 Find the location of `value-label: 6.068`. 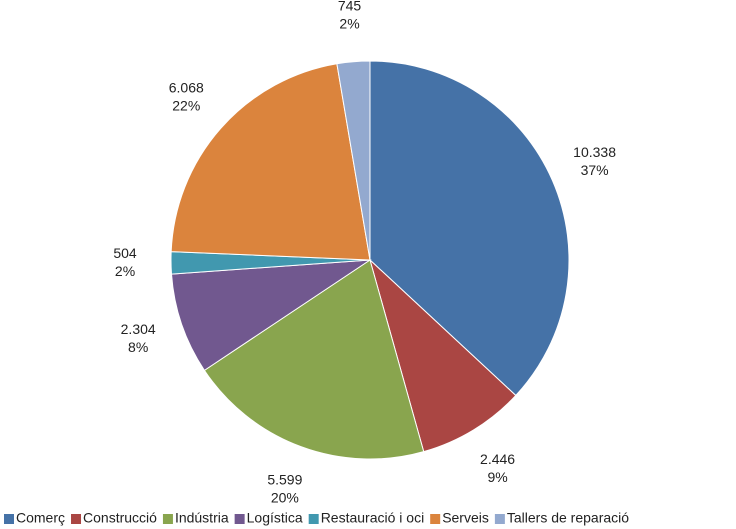

value-label: 6.068 is located at coordinates (186, 88).